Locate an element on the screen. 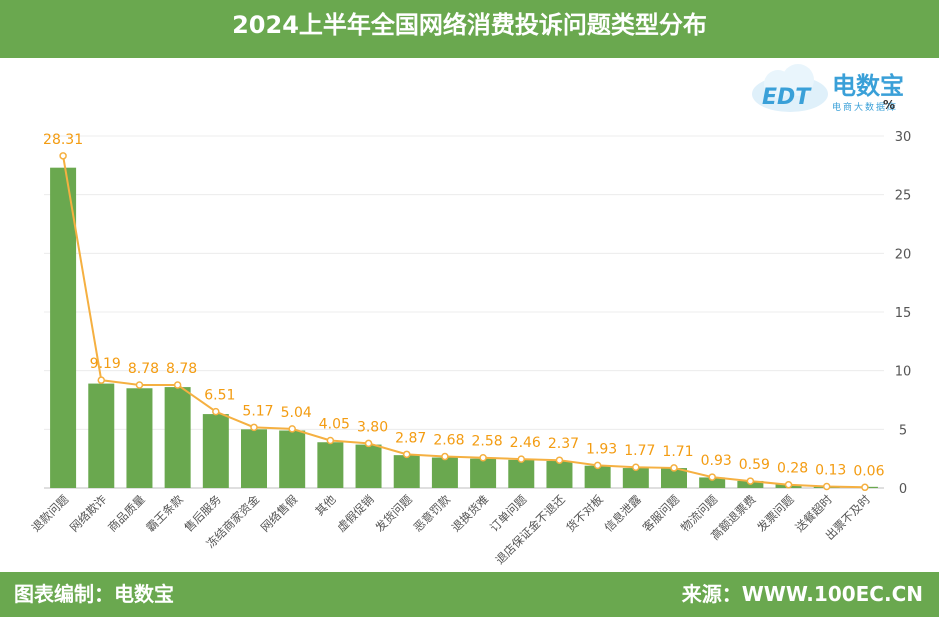 This screenshot has height=617, width=939. x-tick-label: 商品质量 is located at coordinates (126, 513).